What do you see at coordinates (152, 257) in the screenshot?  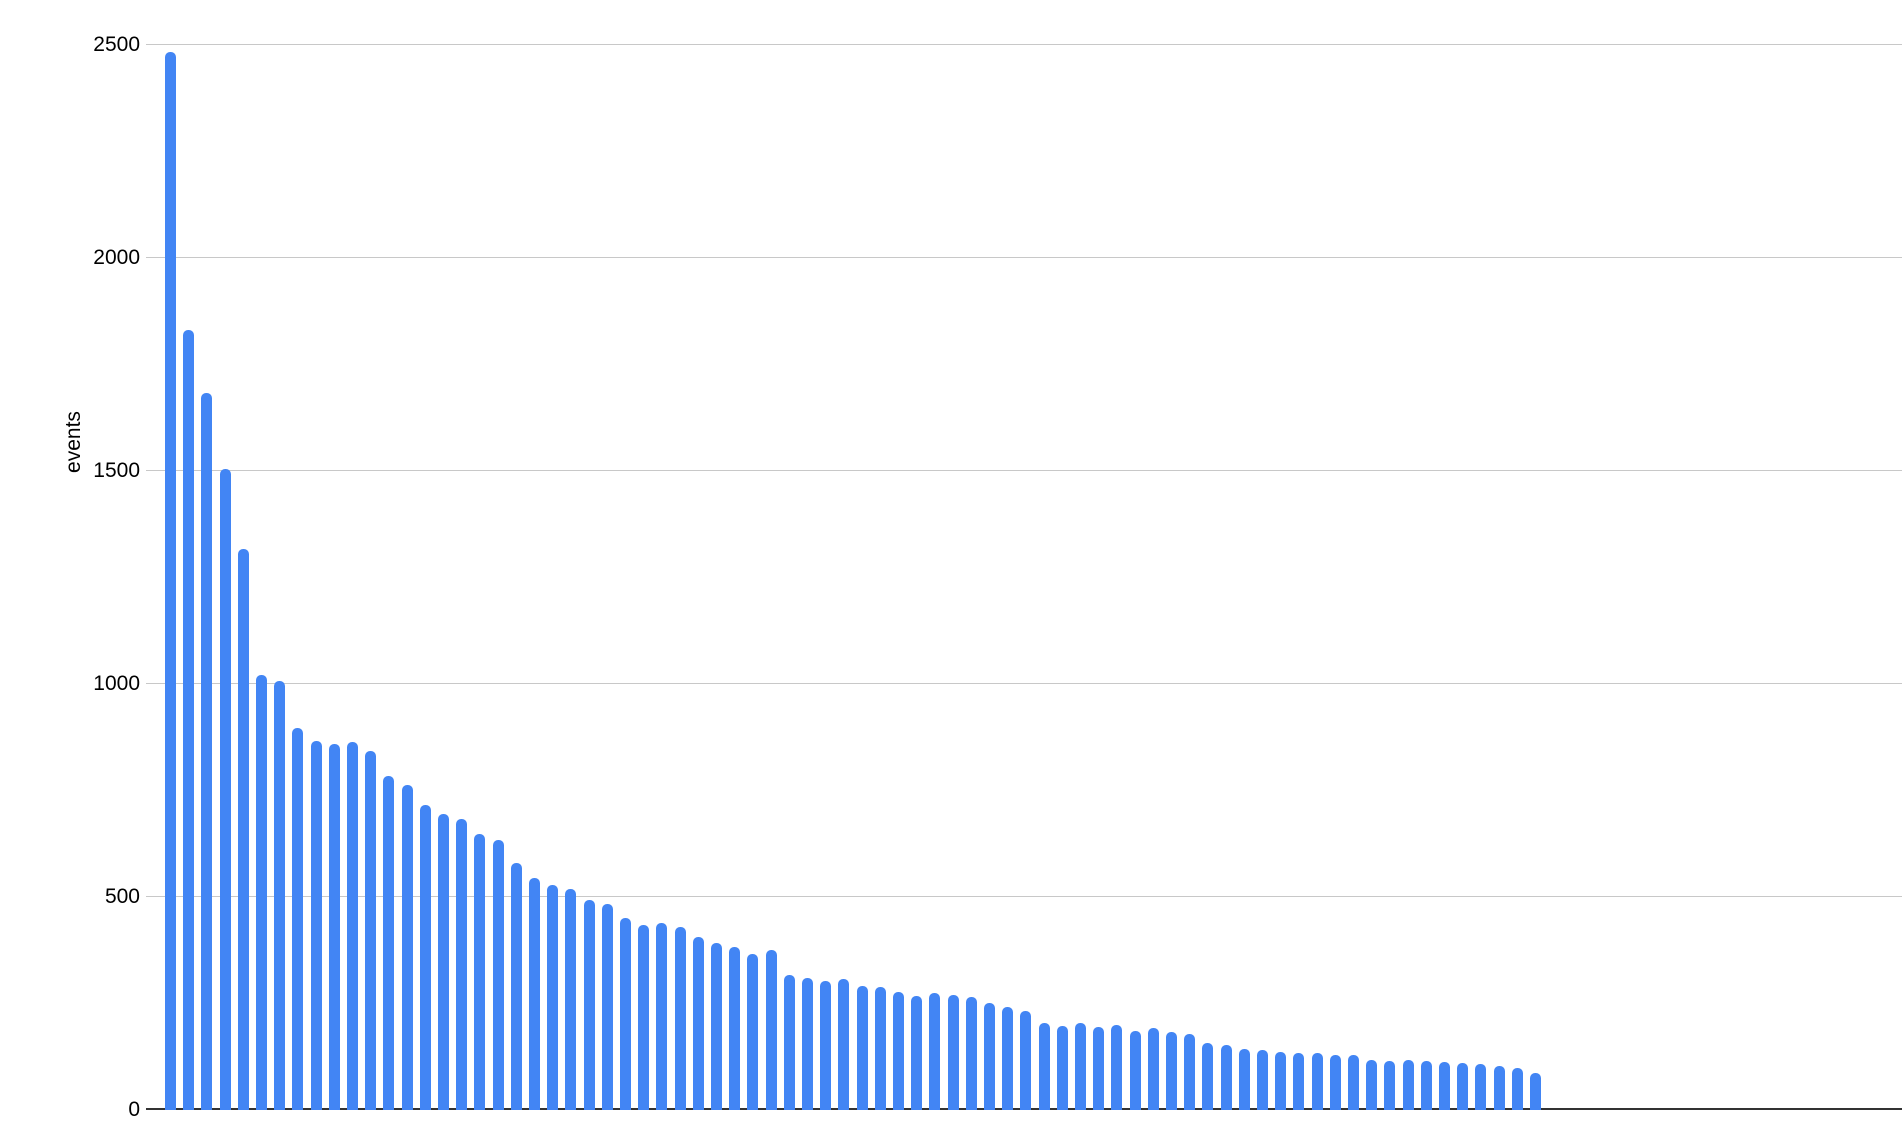 I see `y-tick-mark-2000` at bounding box center [152, 257].